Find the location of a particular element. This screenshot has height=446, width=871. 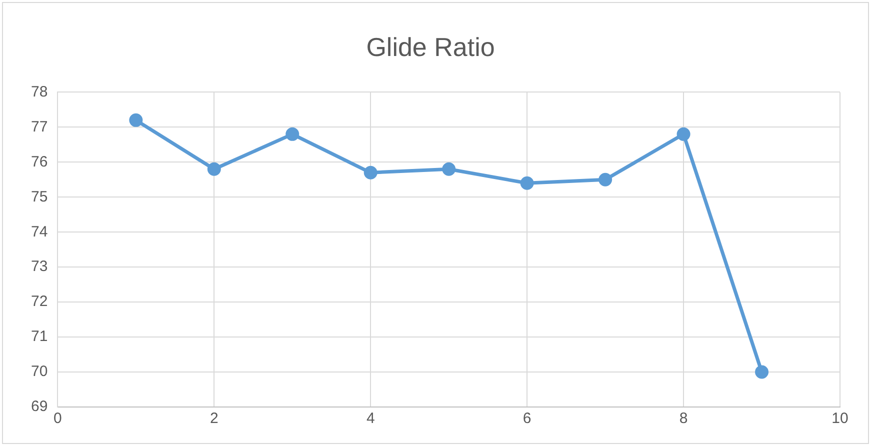

x-tick-label: 2 is located at coordinates (214, 419).